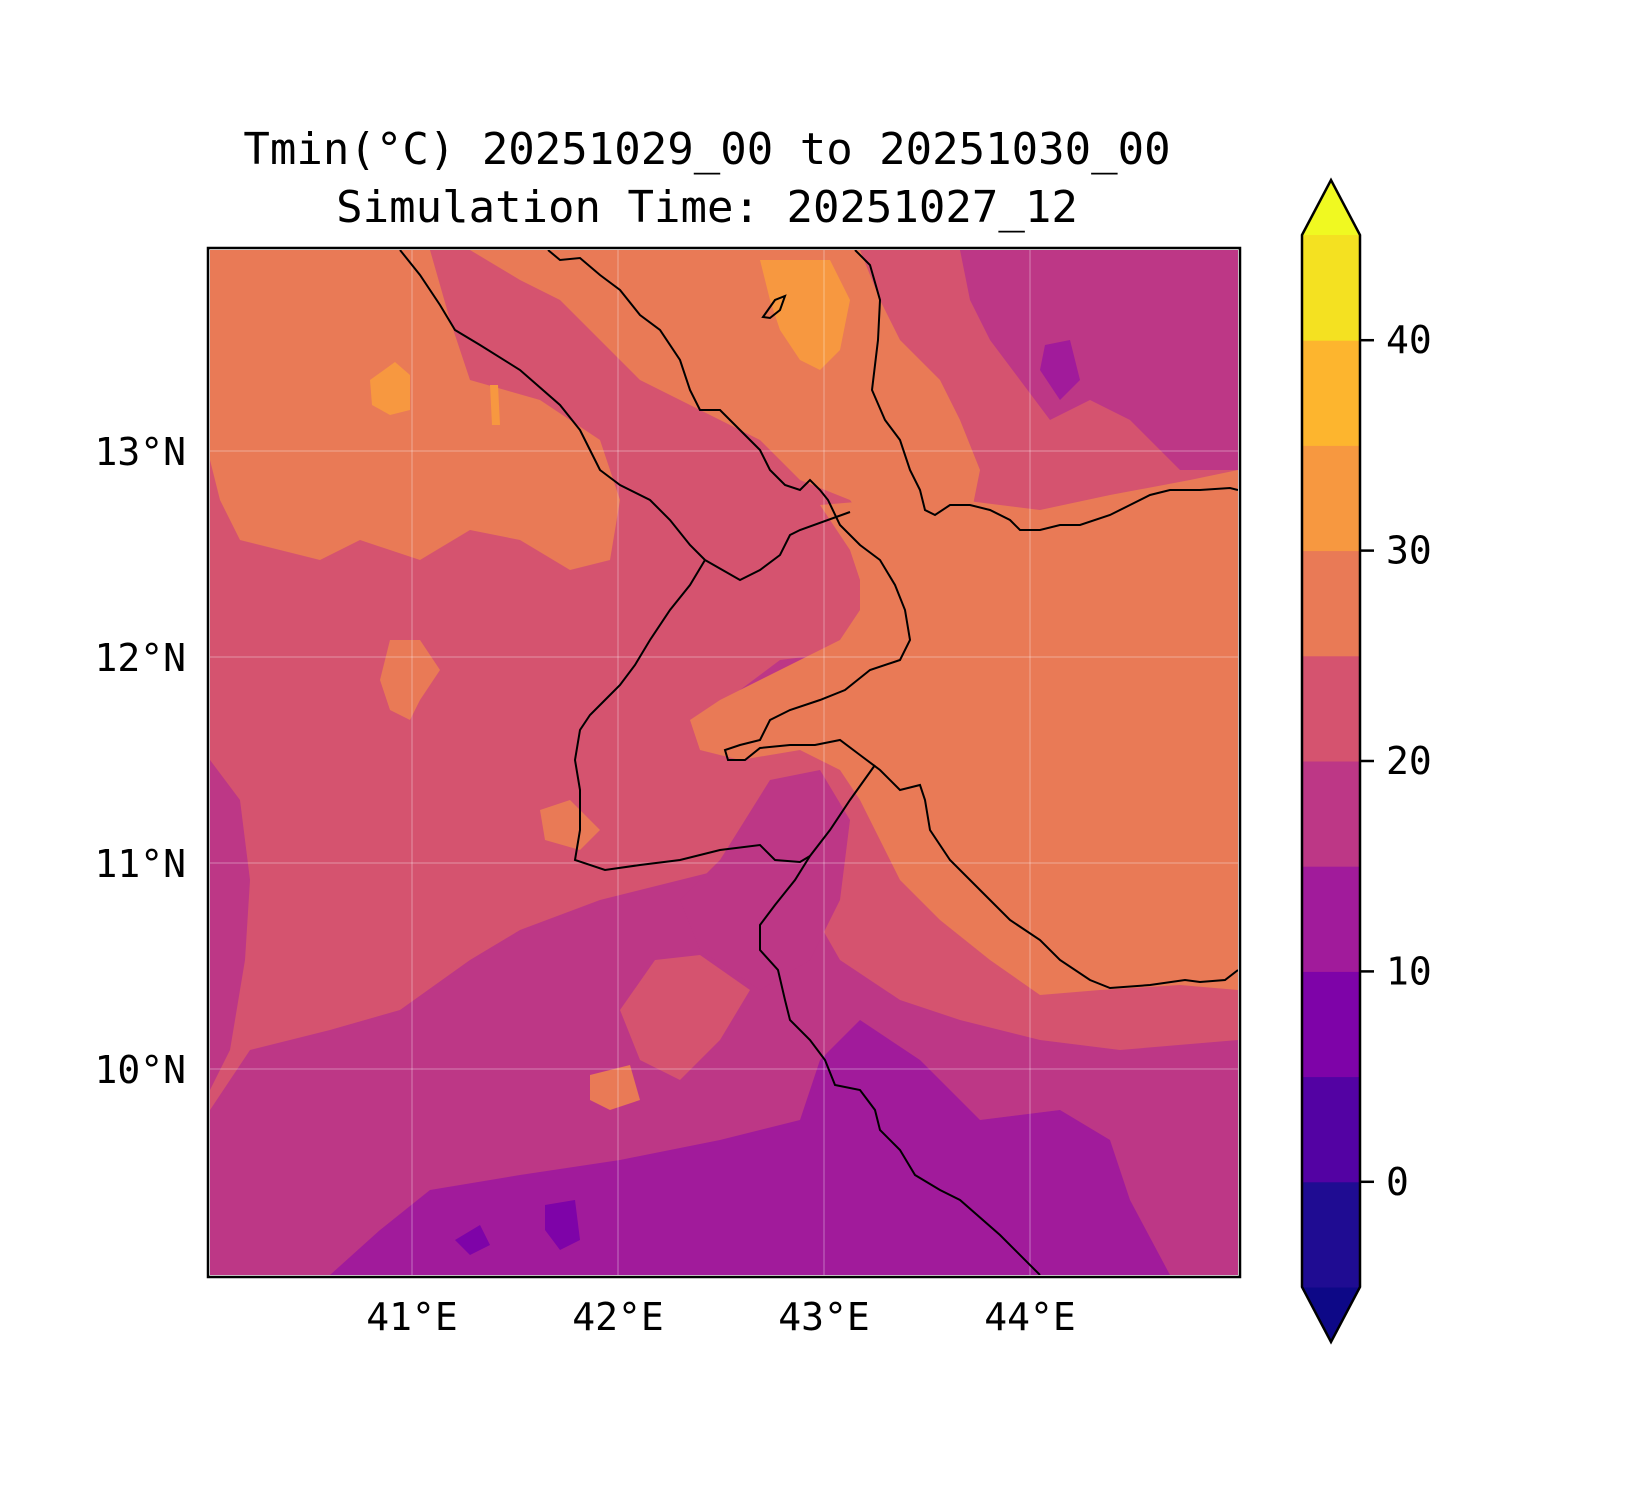 The width and height of the screenshot is (1650, 1500). What do you see at coordinates (777, 546) in the screenshot?
I see `border-djibouti-north` at bounding box center [777, 546].